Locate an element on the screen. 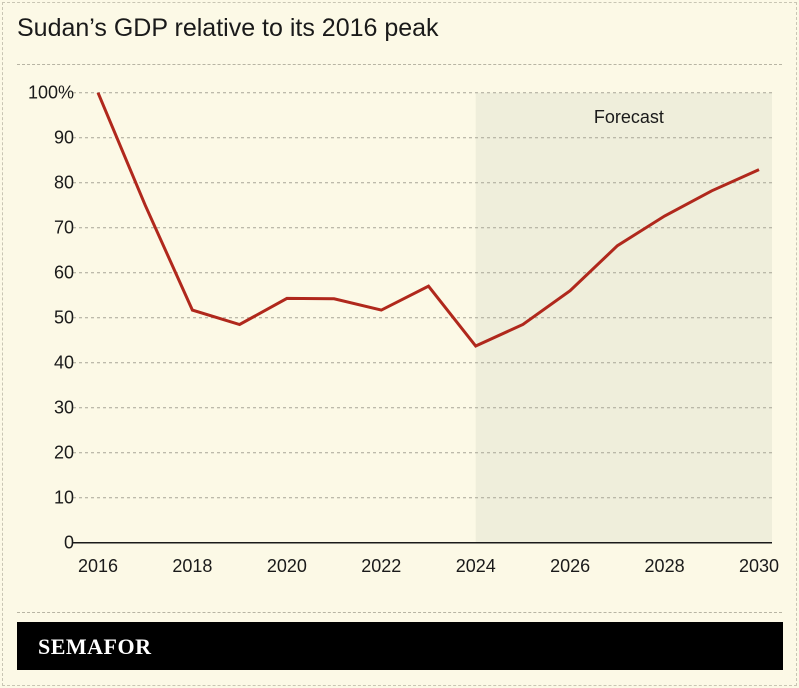 The height and width of the screenshot is (688, 799). y-tick-label: 60 is located at coordinates (64, 273).